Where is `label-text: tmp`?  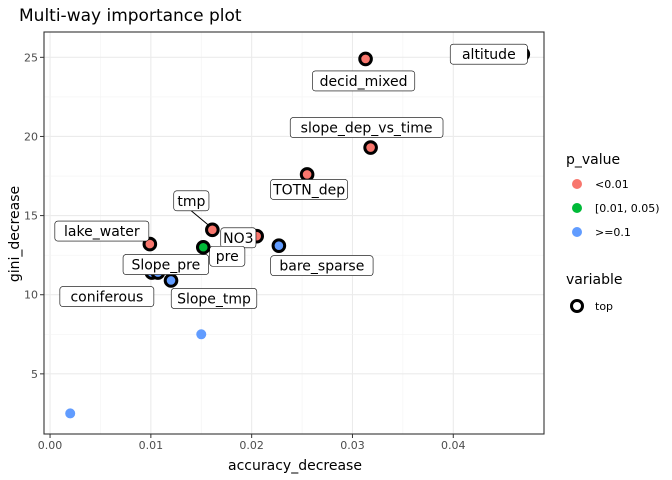 label-text: tmp is located at coordinates (191, 202).